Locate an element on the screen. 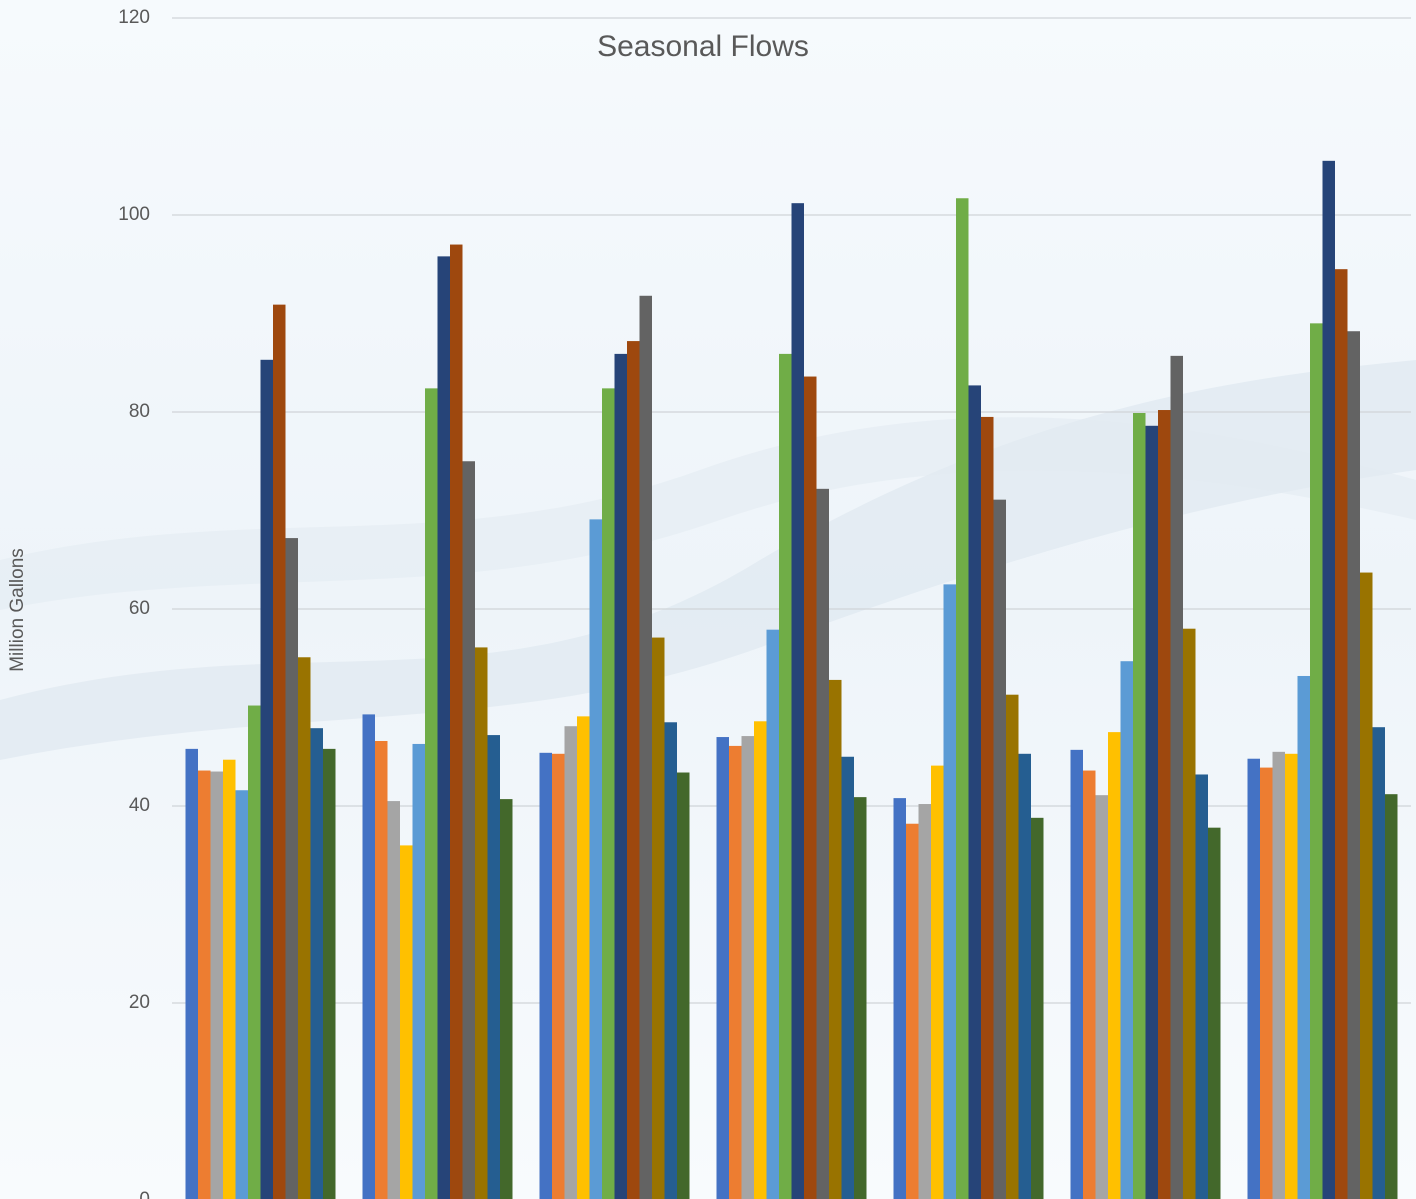 Image resolution: width=1416 pixels, height=1199 pixels. y-tick-label: 60 is located at coordinates (139, 608).